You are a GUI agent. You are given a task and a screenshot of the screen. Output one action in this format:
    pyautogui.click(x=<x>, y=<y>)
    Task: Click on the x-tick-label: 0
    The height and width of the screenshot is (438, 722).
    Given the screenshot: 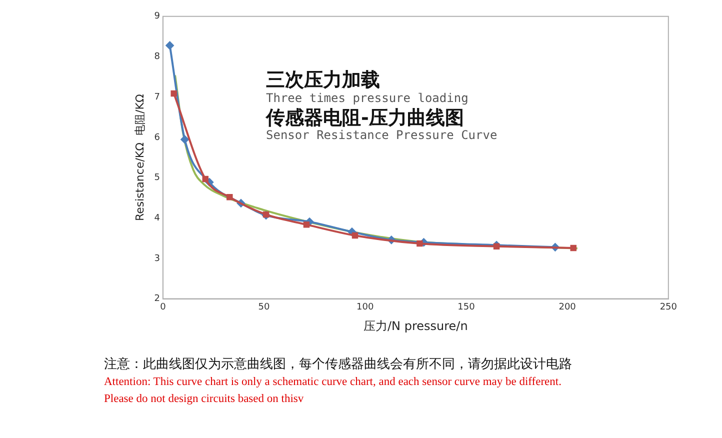 What is the action you would take?
    pyautogui.click(x=163, y=307)
    